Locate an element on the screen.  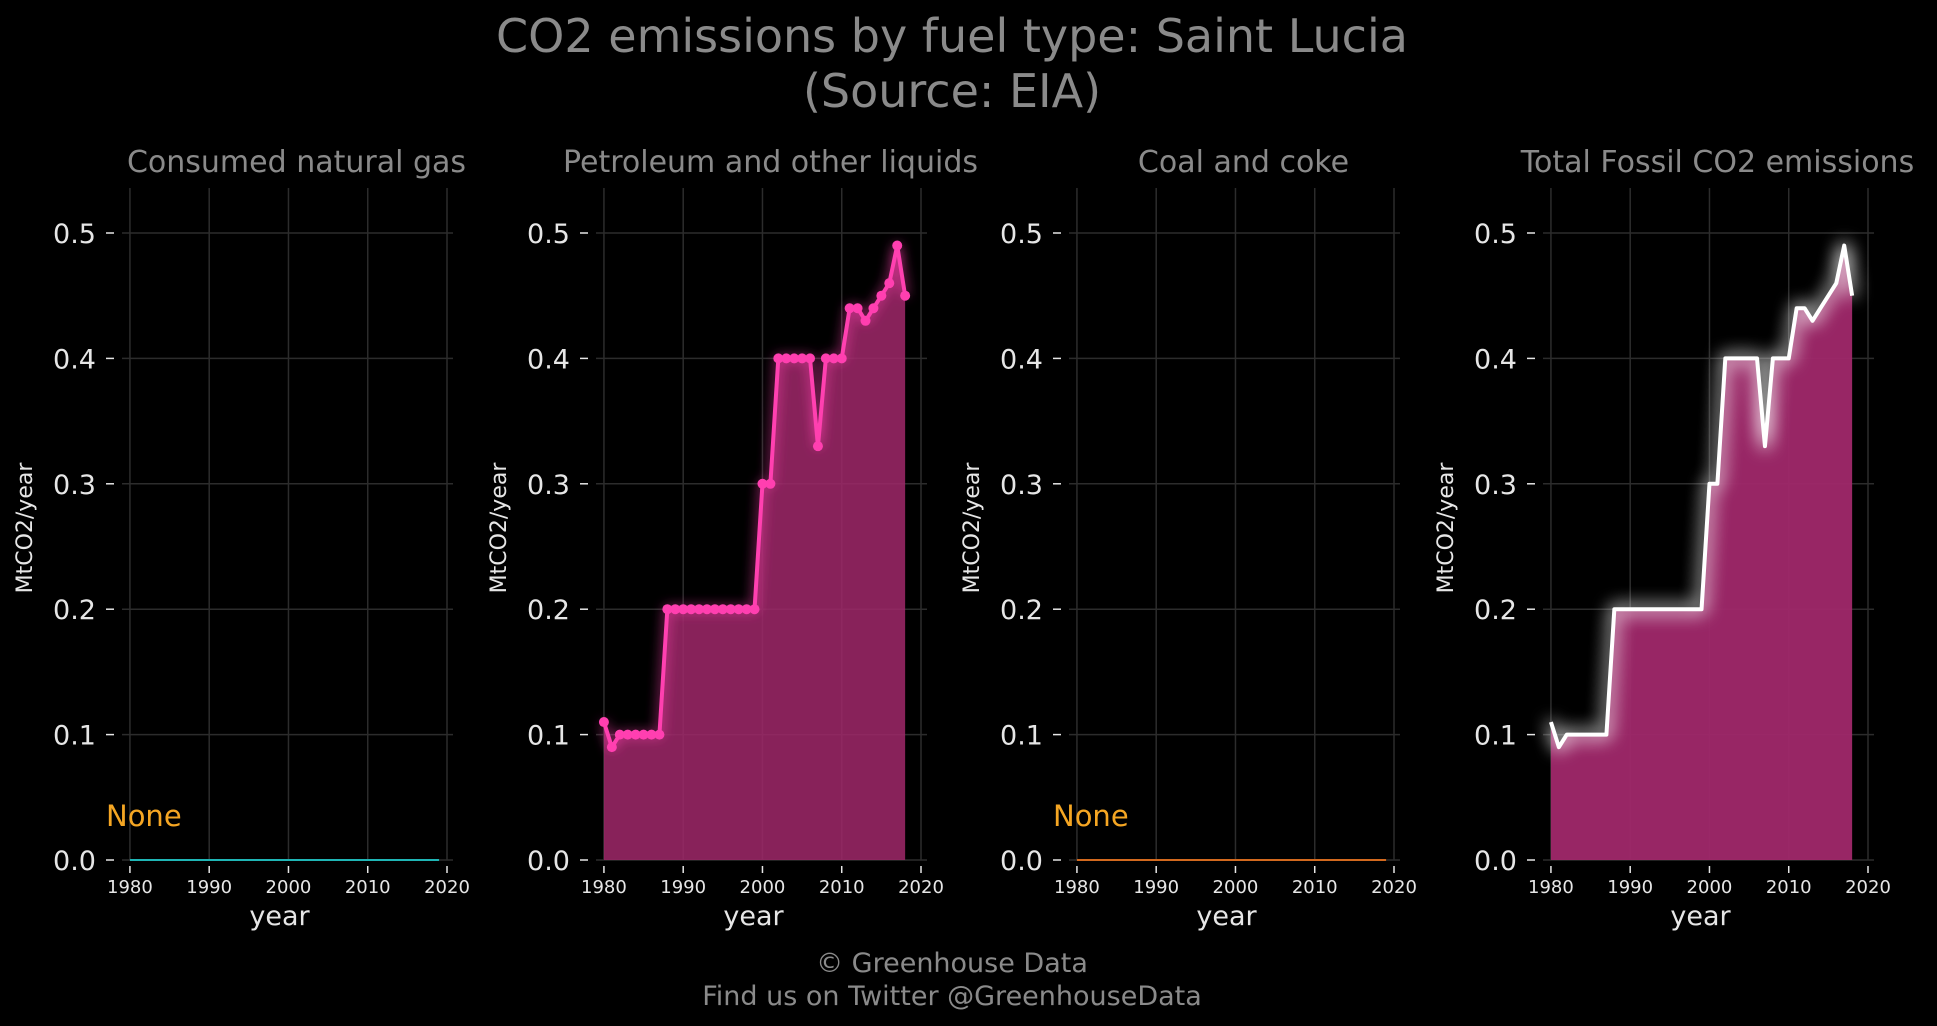
footer-twitter: Find us on Twitter @GreenhouseData is located at coordinates (952, 996).